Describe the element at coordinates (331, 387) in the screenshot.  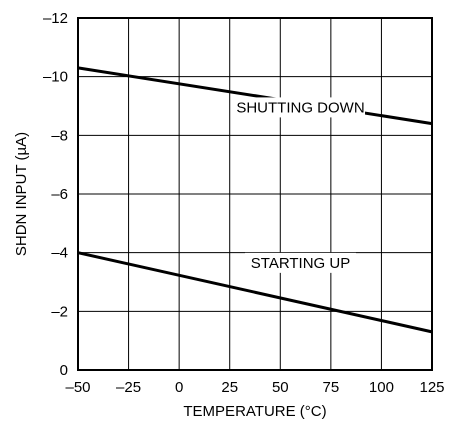
I see `x-tick-label: 75` at that location.